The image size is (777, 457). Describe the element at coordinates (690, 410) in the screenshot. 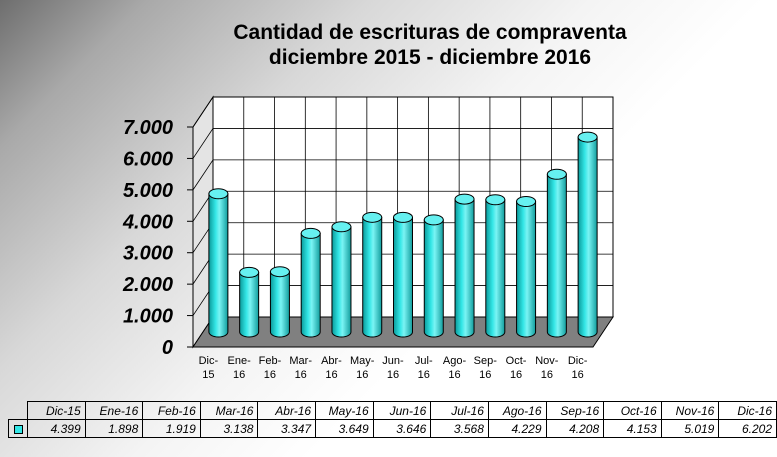

I see `data-table-category: Nov-16` at that location.